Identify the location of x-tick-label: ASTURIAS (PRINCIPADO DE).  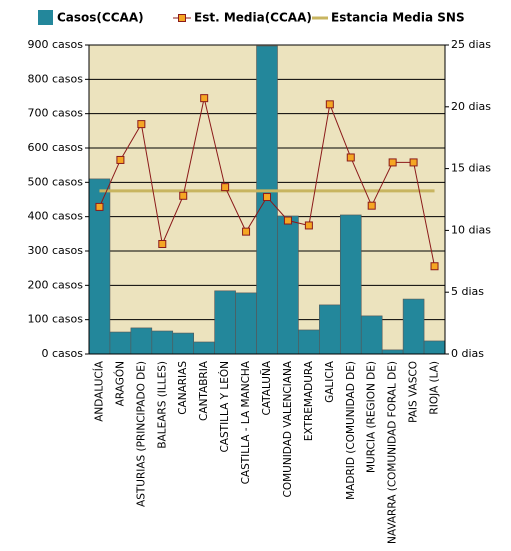
(141, 434).